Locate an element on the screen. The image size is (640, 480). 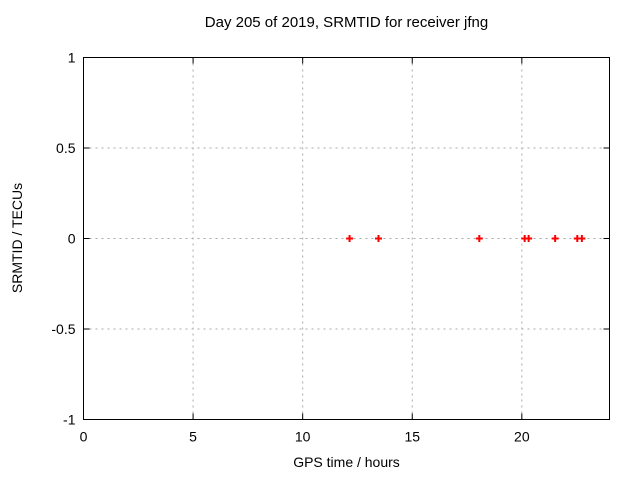
y-tick-label: 1 is located at coordinates (72, 58).